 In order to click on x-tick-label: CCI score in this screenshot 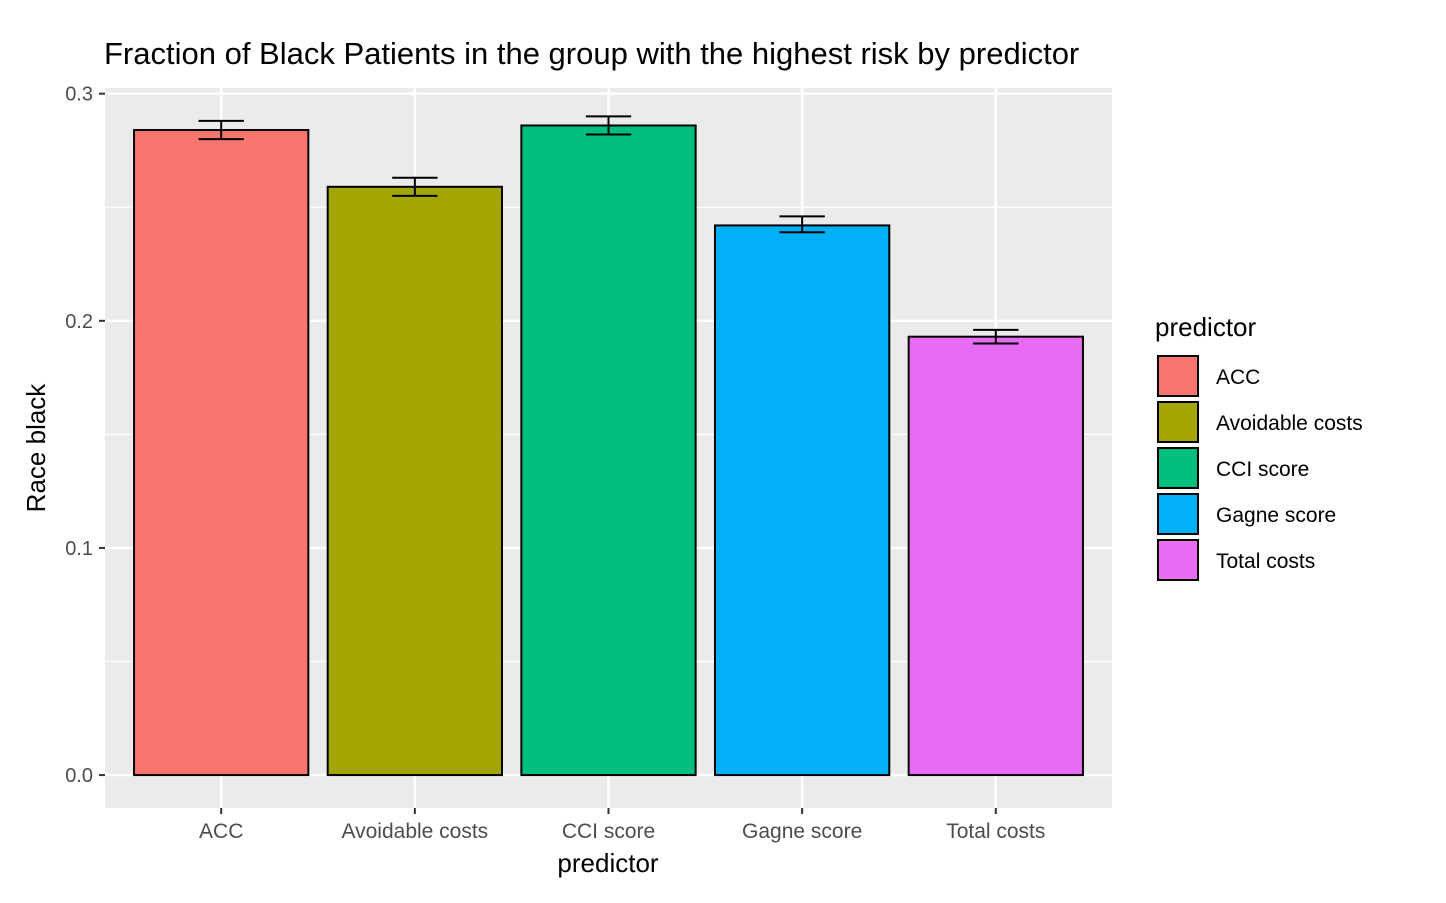, I will do `click(608, 831)`.